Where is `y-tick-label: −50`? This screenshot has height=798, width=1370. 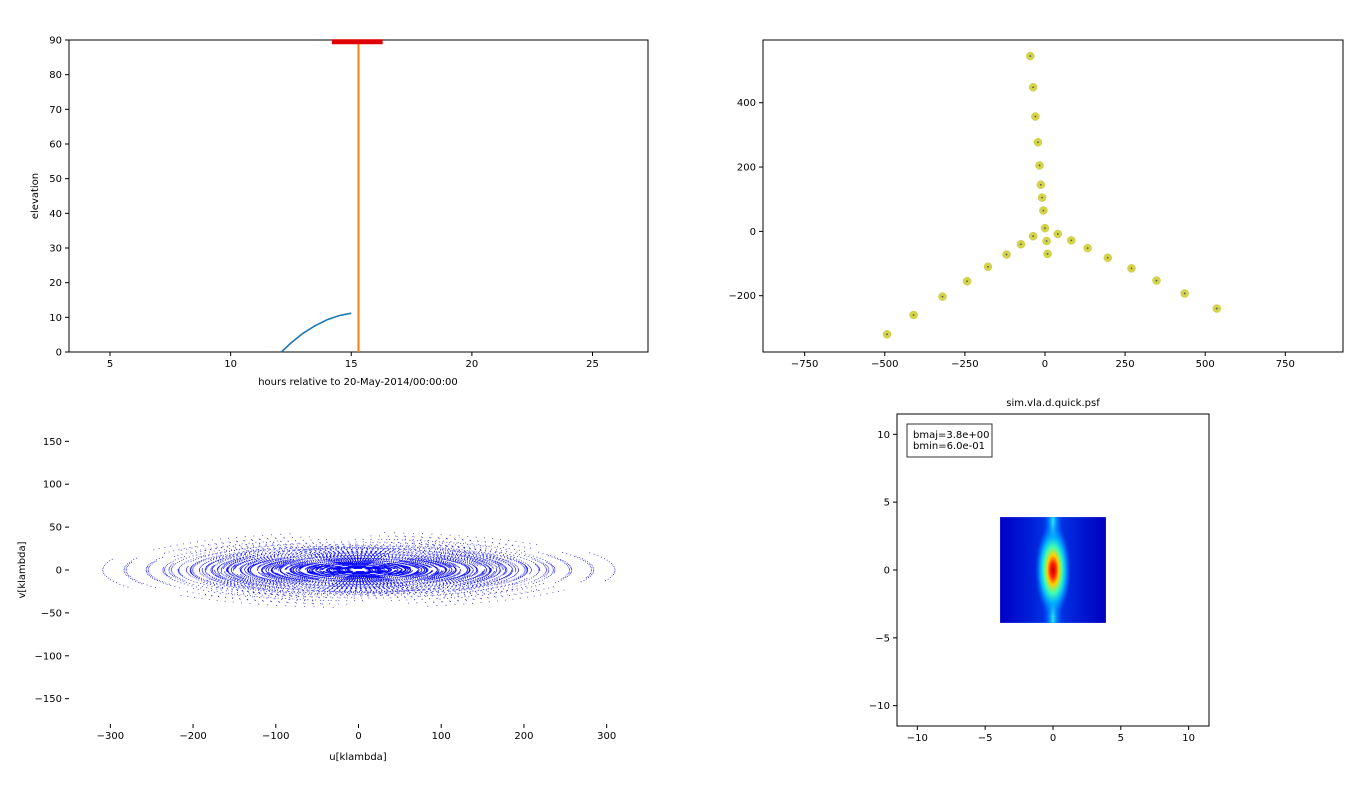 y-tick-label: −50 is located at coordinates (51, 613).